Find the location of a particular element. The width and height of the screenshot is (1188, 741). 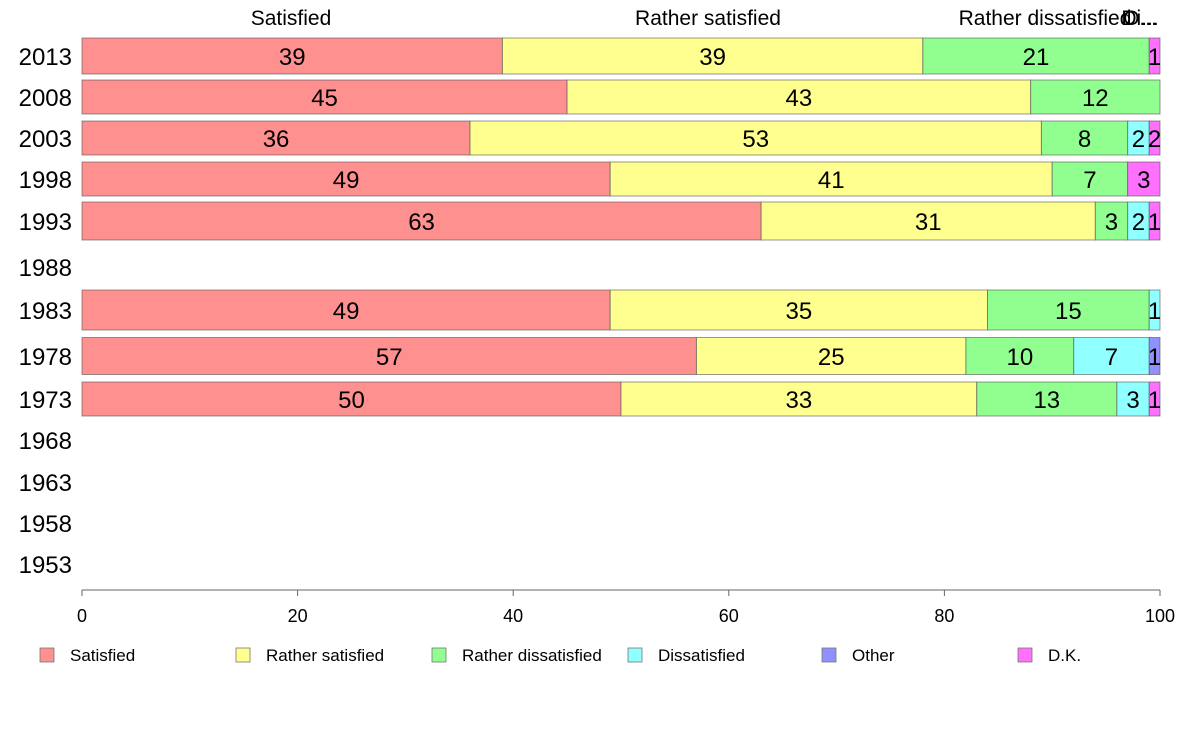

legend-label: Rather dissatisfied is located at coordinates (532, 655).